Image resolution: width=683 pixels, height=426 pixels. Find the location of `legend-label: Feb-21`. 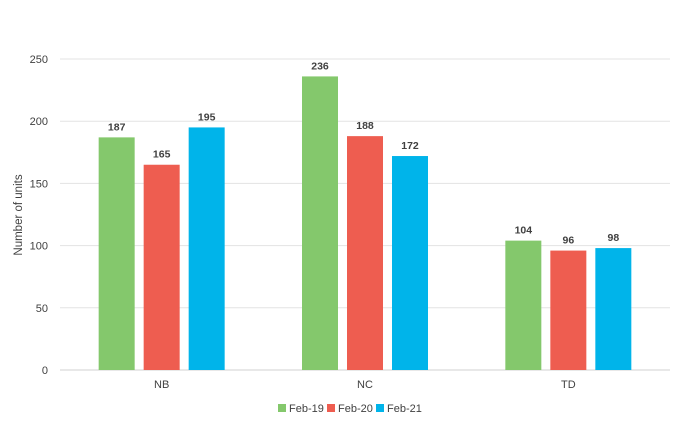

legend-label: Feb-21 is located at coordinates (404, 409).